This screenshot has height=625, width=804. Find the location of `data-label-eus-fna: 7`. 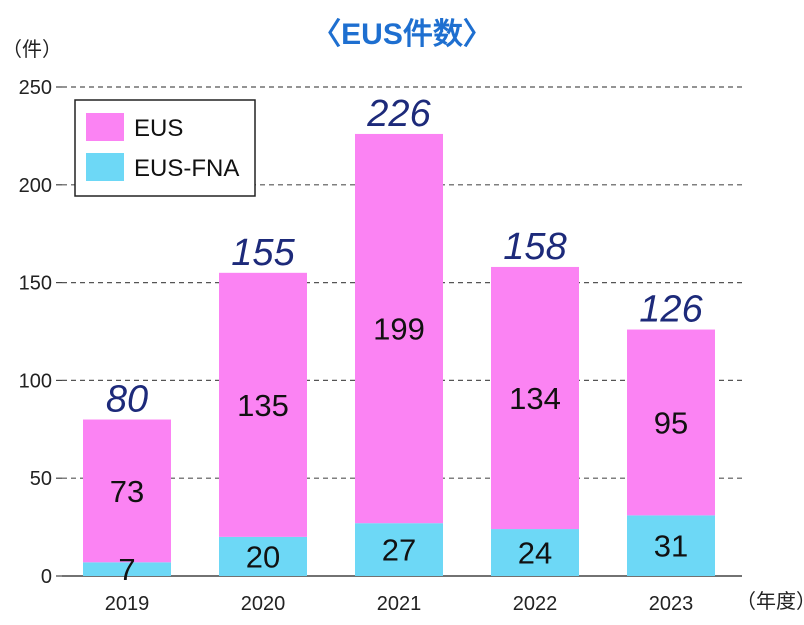

data-label-eus-fna: 7 is located at coordinates (126, 569).